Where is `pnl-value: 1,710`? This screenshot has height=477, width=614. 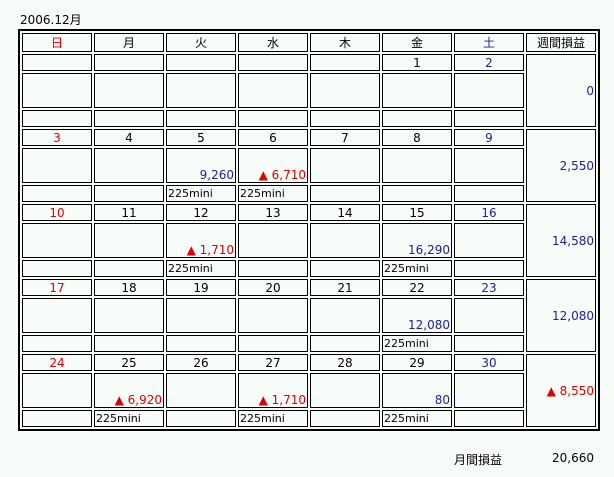 pnl-value: 1,710 is located at coordinates (288, 400).